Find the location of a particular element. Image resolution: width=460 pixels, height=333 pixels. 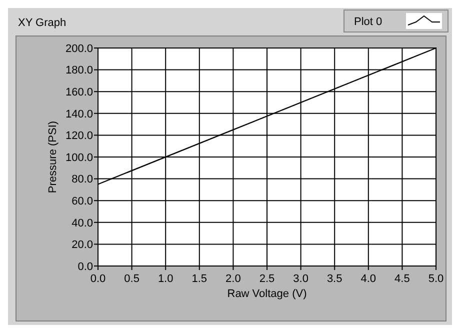

x-tick-label: 0.5 is located at coordinates (132, 279).